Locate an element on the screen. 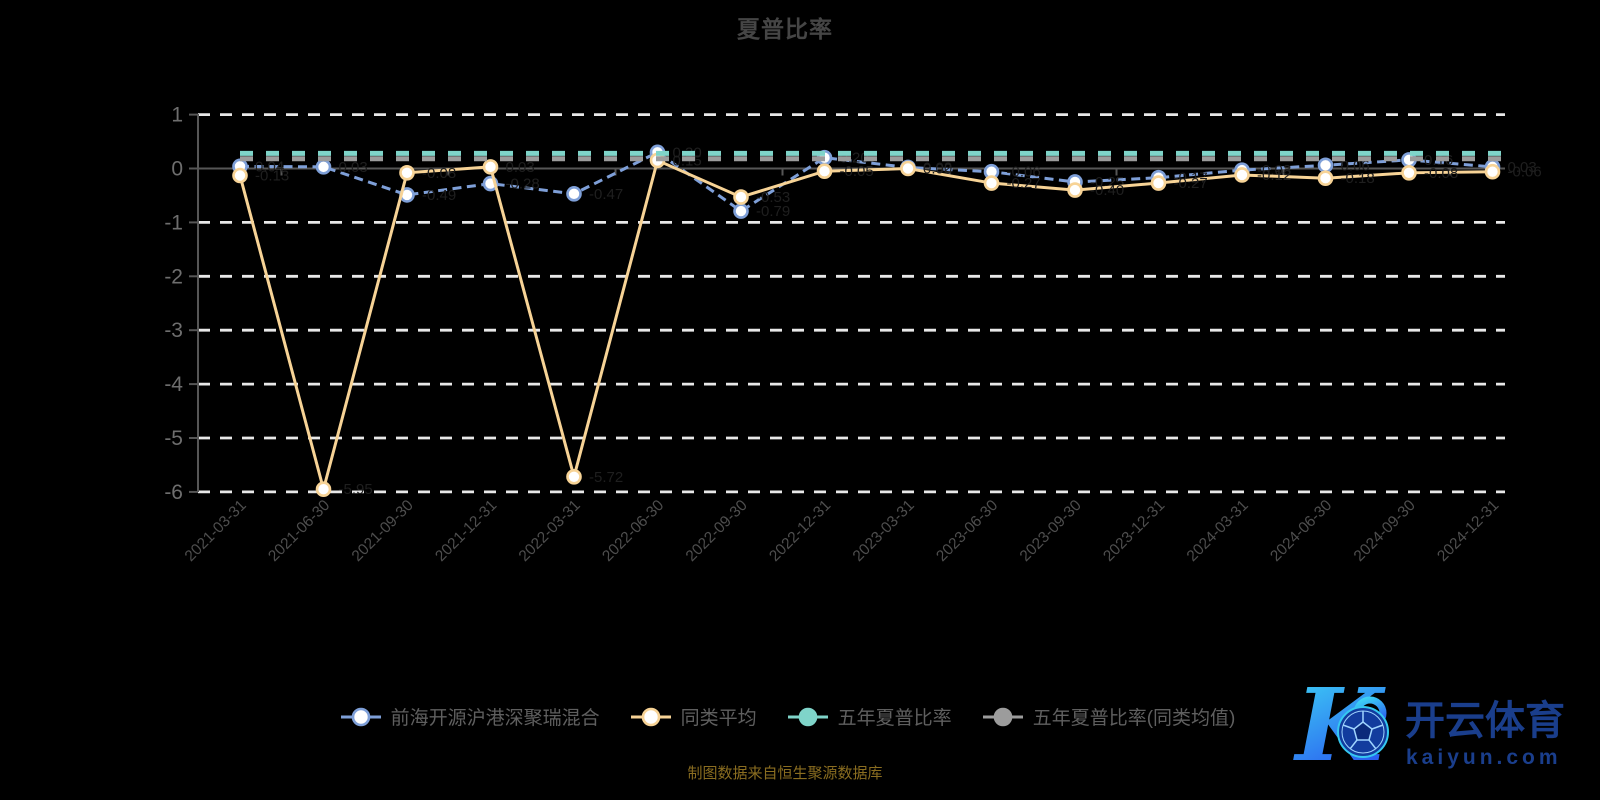 The height and width of the screenshot is (800, 1600). x-axis-label: 2022-03-31 is located at coordinates (550, 531).